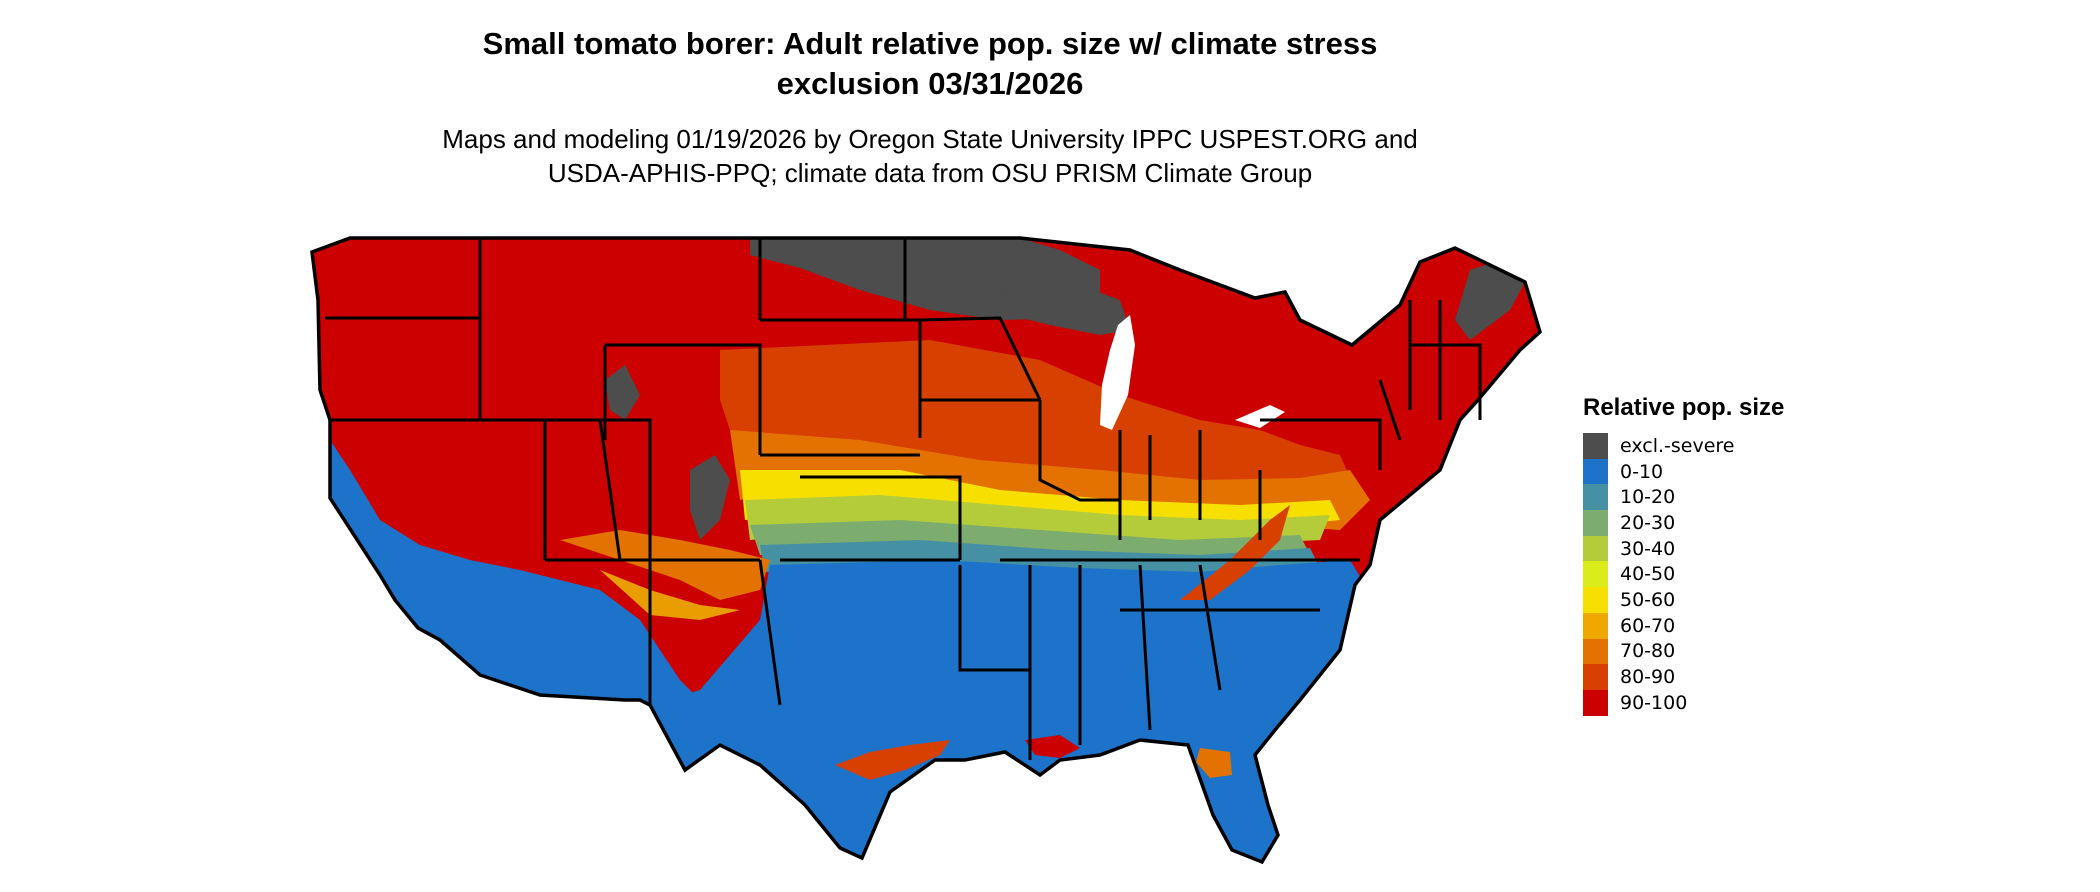 The width and height of the screenshot is (2100, 892). What do you see at coordinates (1214, 763) in the screenshot?
I see `zone-florida-coast` at bounding box center [1214, 763].